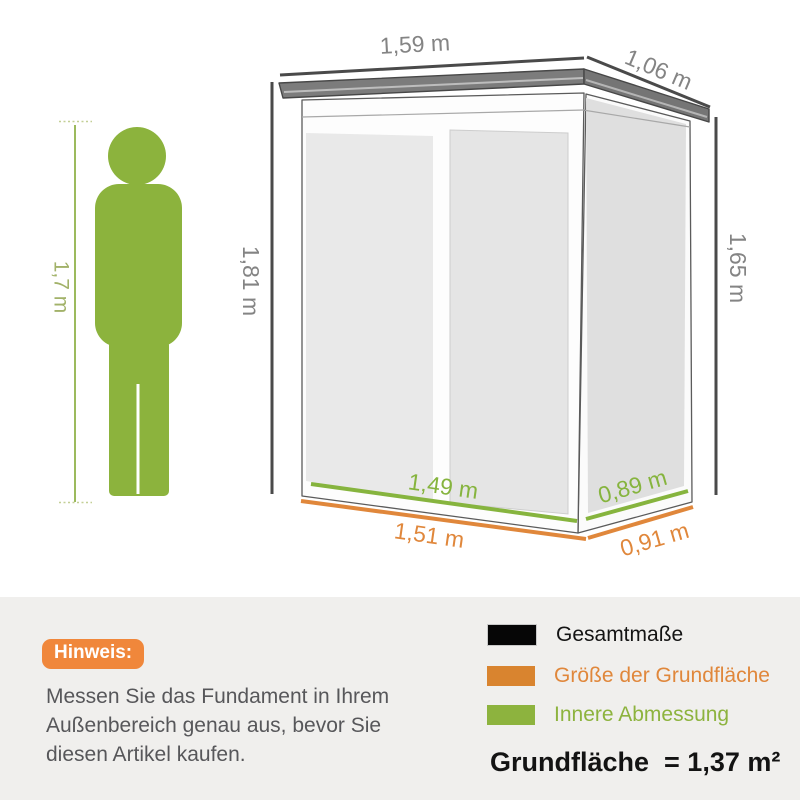 Image resolution: width=800 pixels, height=800 pixels. I want to click on base-width-line, so click(443, 520).